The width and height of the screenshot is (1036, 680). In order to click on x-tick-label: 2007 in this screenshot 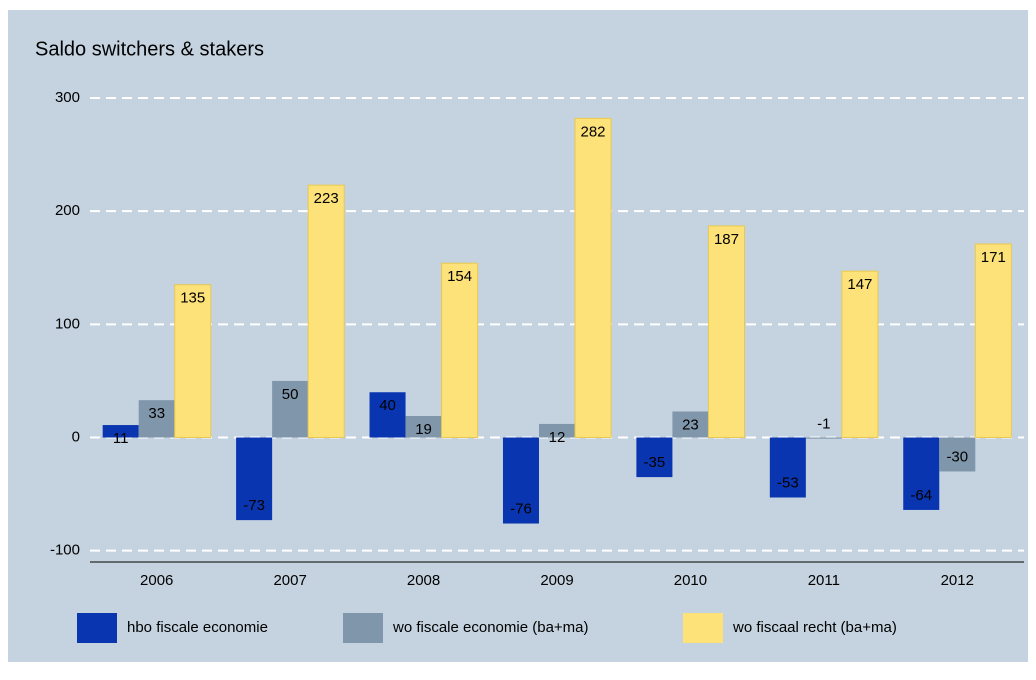, I will do `click(289, 580)`.